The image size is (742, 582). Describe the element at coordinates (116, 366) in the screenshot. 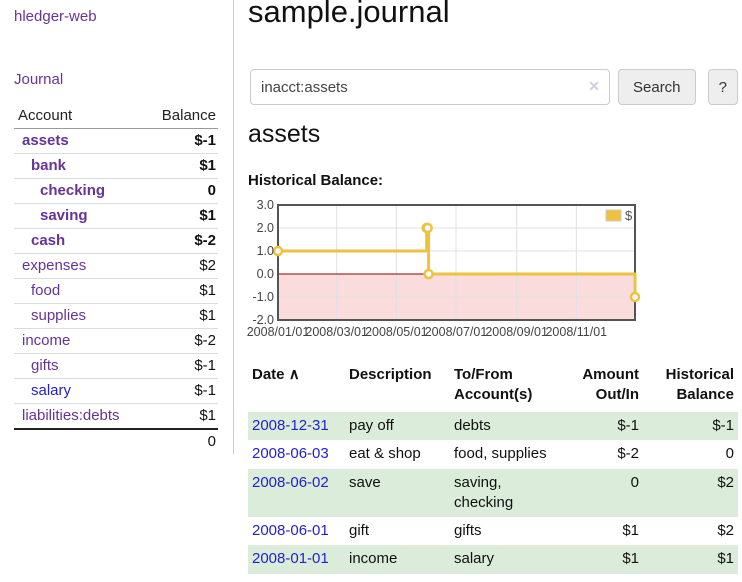

I see `account-row: gifts $-1` at that location.